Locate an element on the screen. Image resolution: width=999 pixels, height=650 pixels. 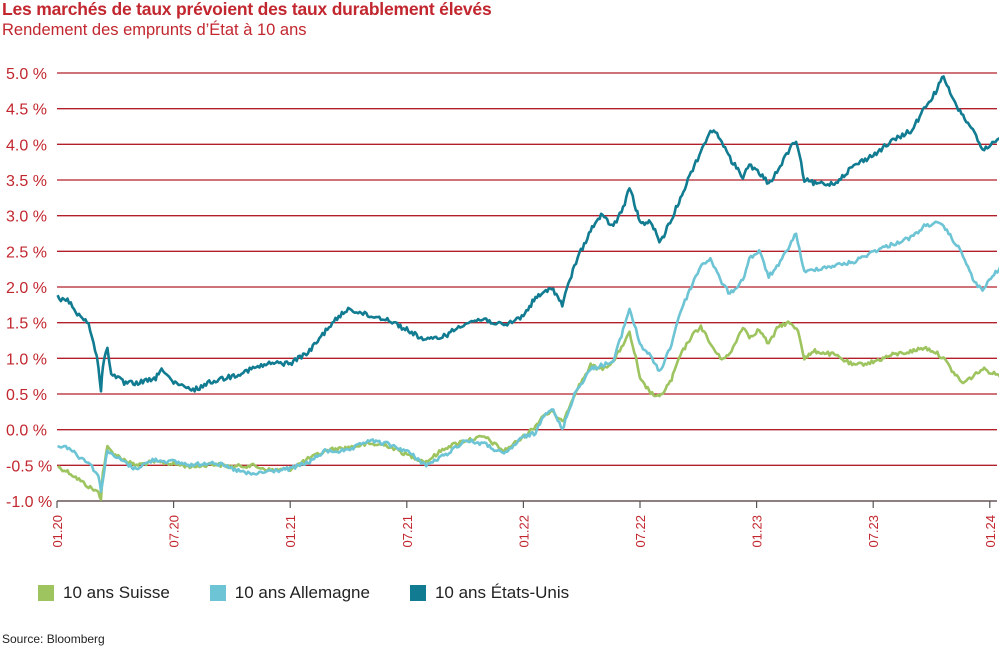
legend-item-allemagne: 10 ans Allemagne is located at coordinates (289, 593).